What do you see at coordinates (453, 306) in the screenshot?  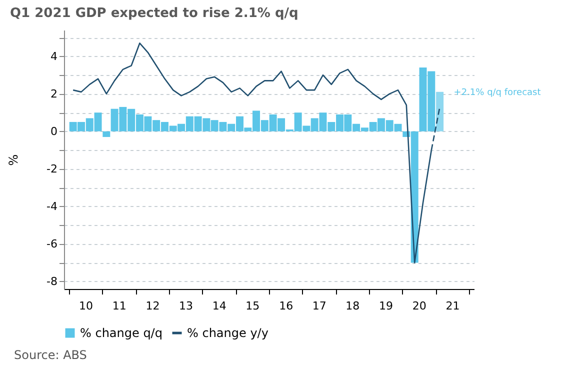 I see `x-tick-label: 21` at bounding box center [453, 306].